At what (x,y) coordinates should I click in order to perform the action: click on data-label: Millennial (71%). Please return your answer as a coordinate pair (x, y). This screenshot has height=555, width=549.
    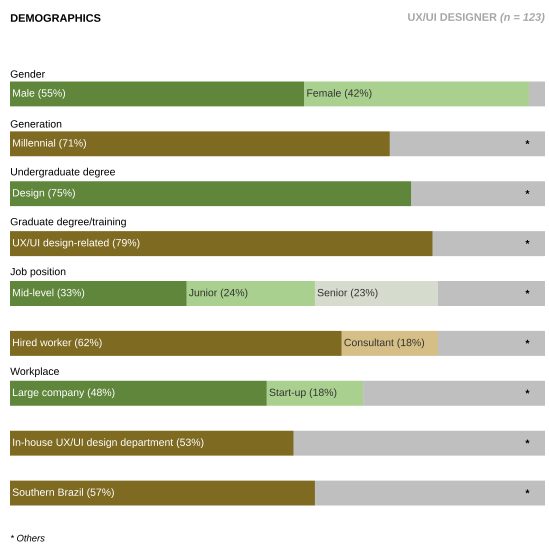
    Looking at the image, I should click on (49, 143).